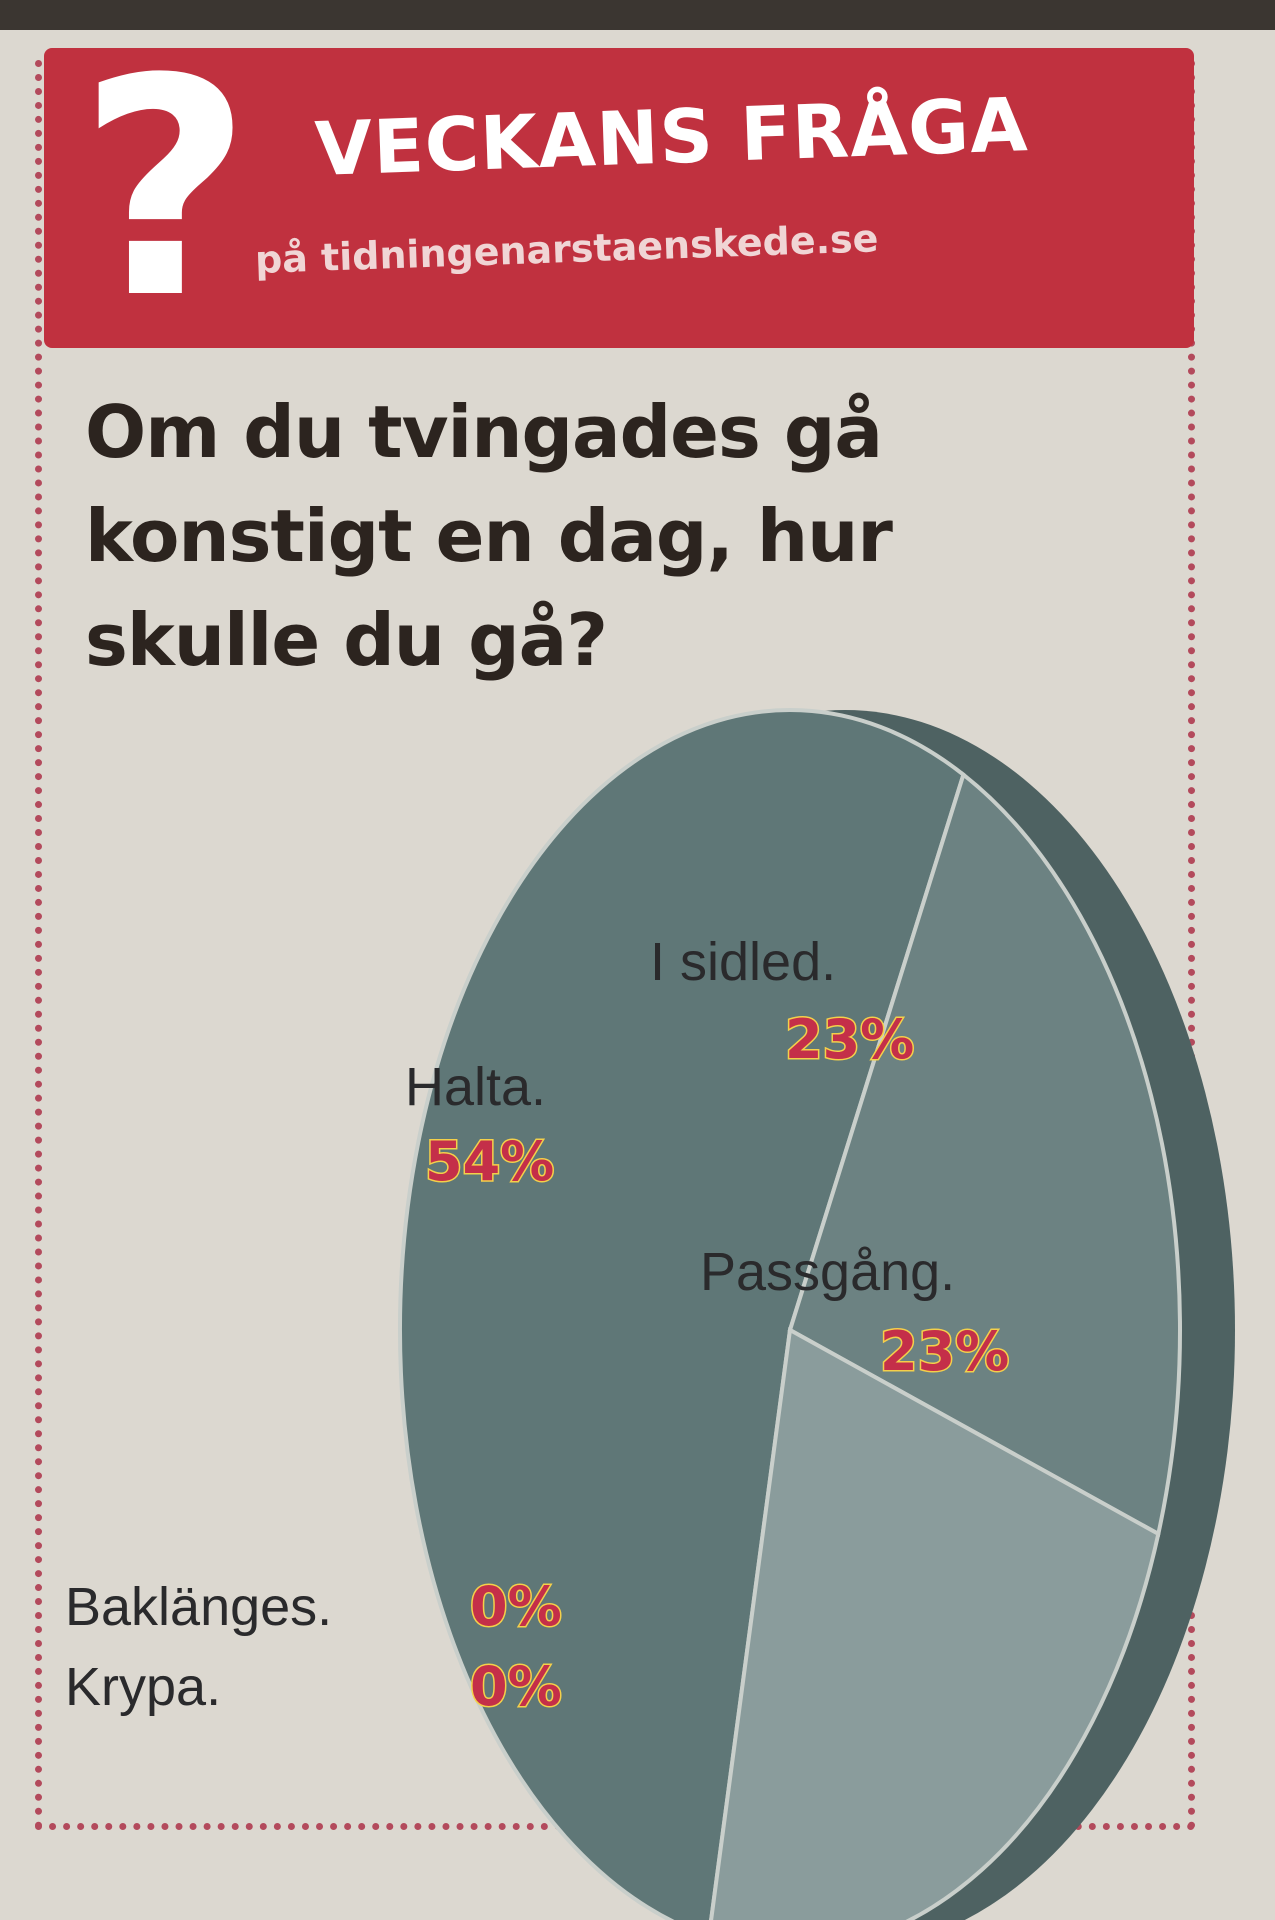 The width and height of the screenshot is (1275, 1920). What do you see at coordinates (827, 1272) in the screenshot?
I see `slice-label: Passgång.` at bounding box center [827, 1272].